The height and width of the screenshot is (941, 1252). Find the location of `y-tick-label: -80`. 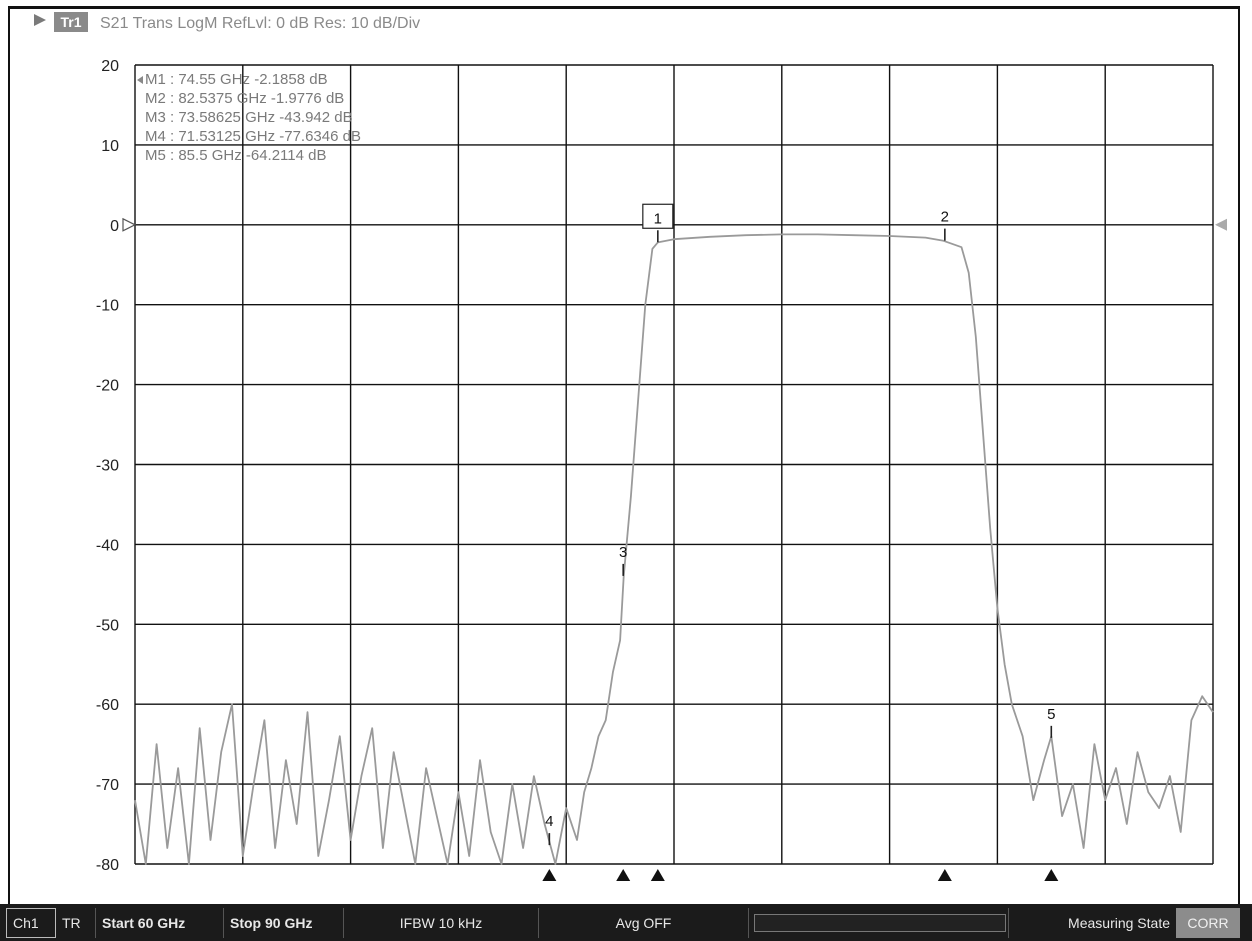

y-tick-label: -80 is located at coordinates (107, 865).